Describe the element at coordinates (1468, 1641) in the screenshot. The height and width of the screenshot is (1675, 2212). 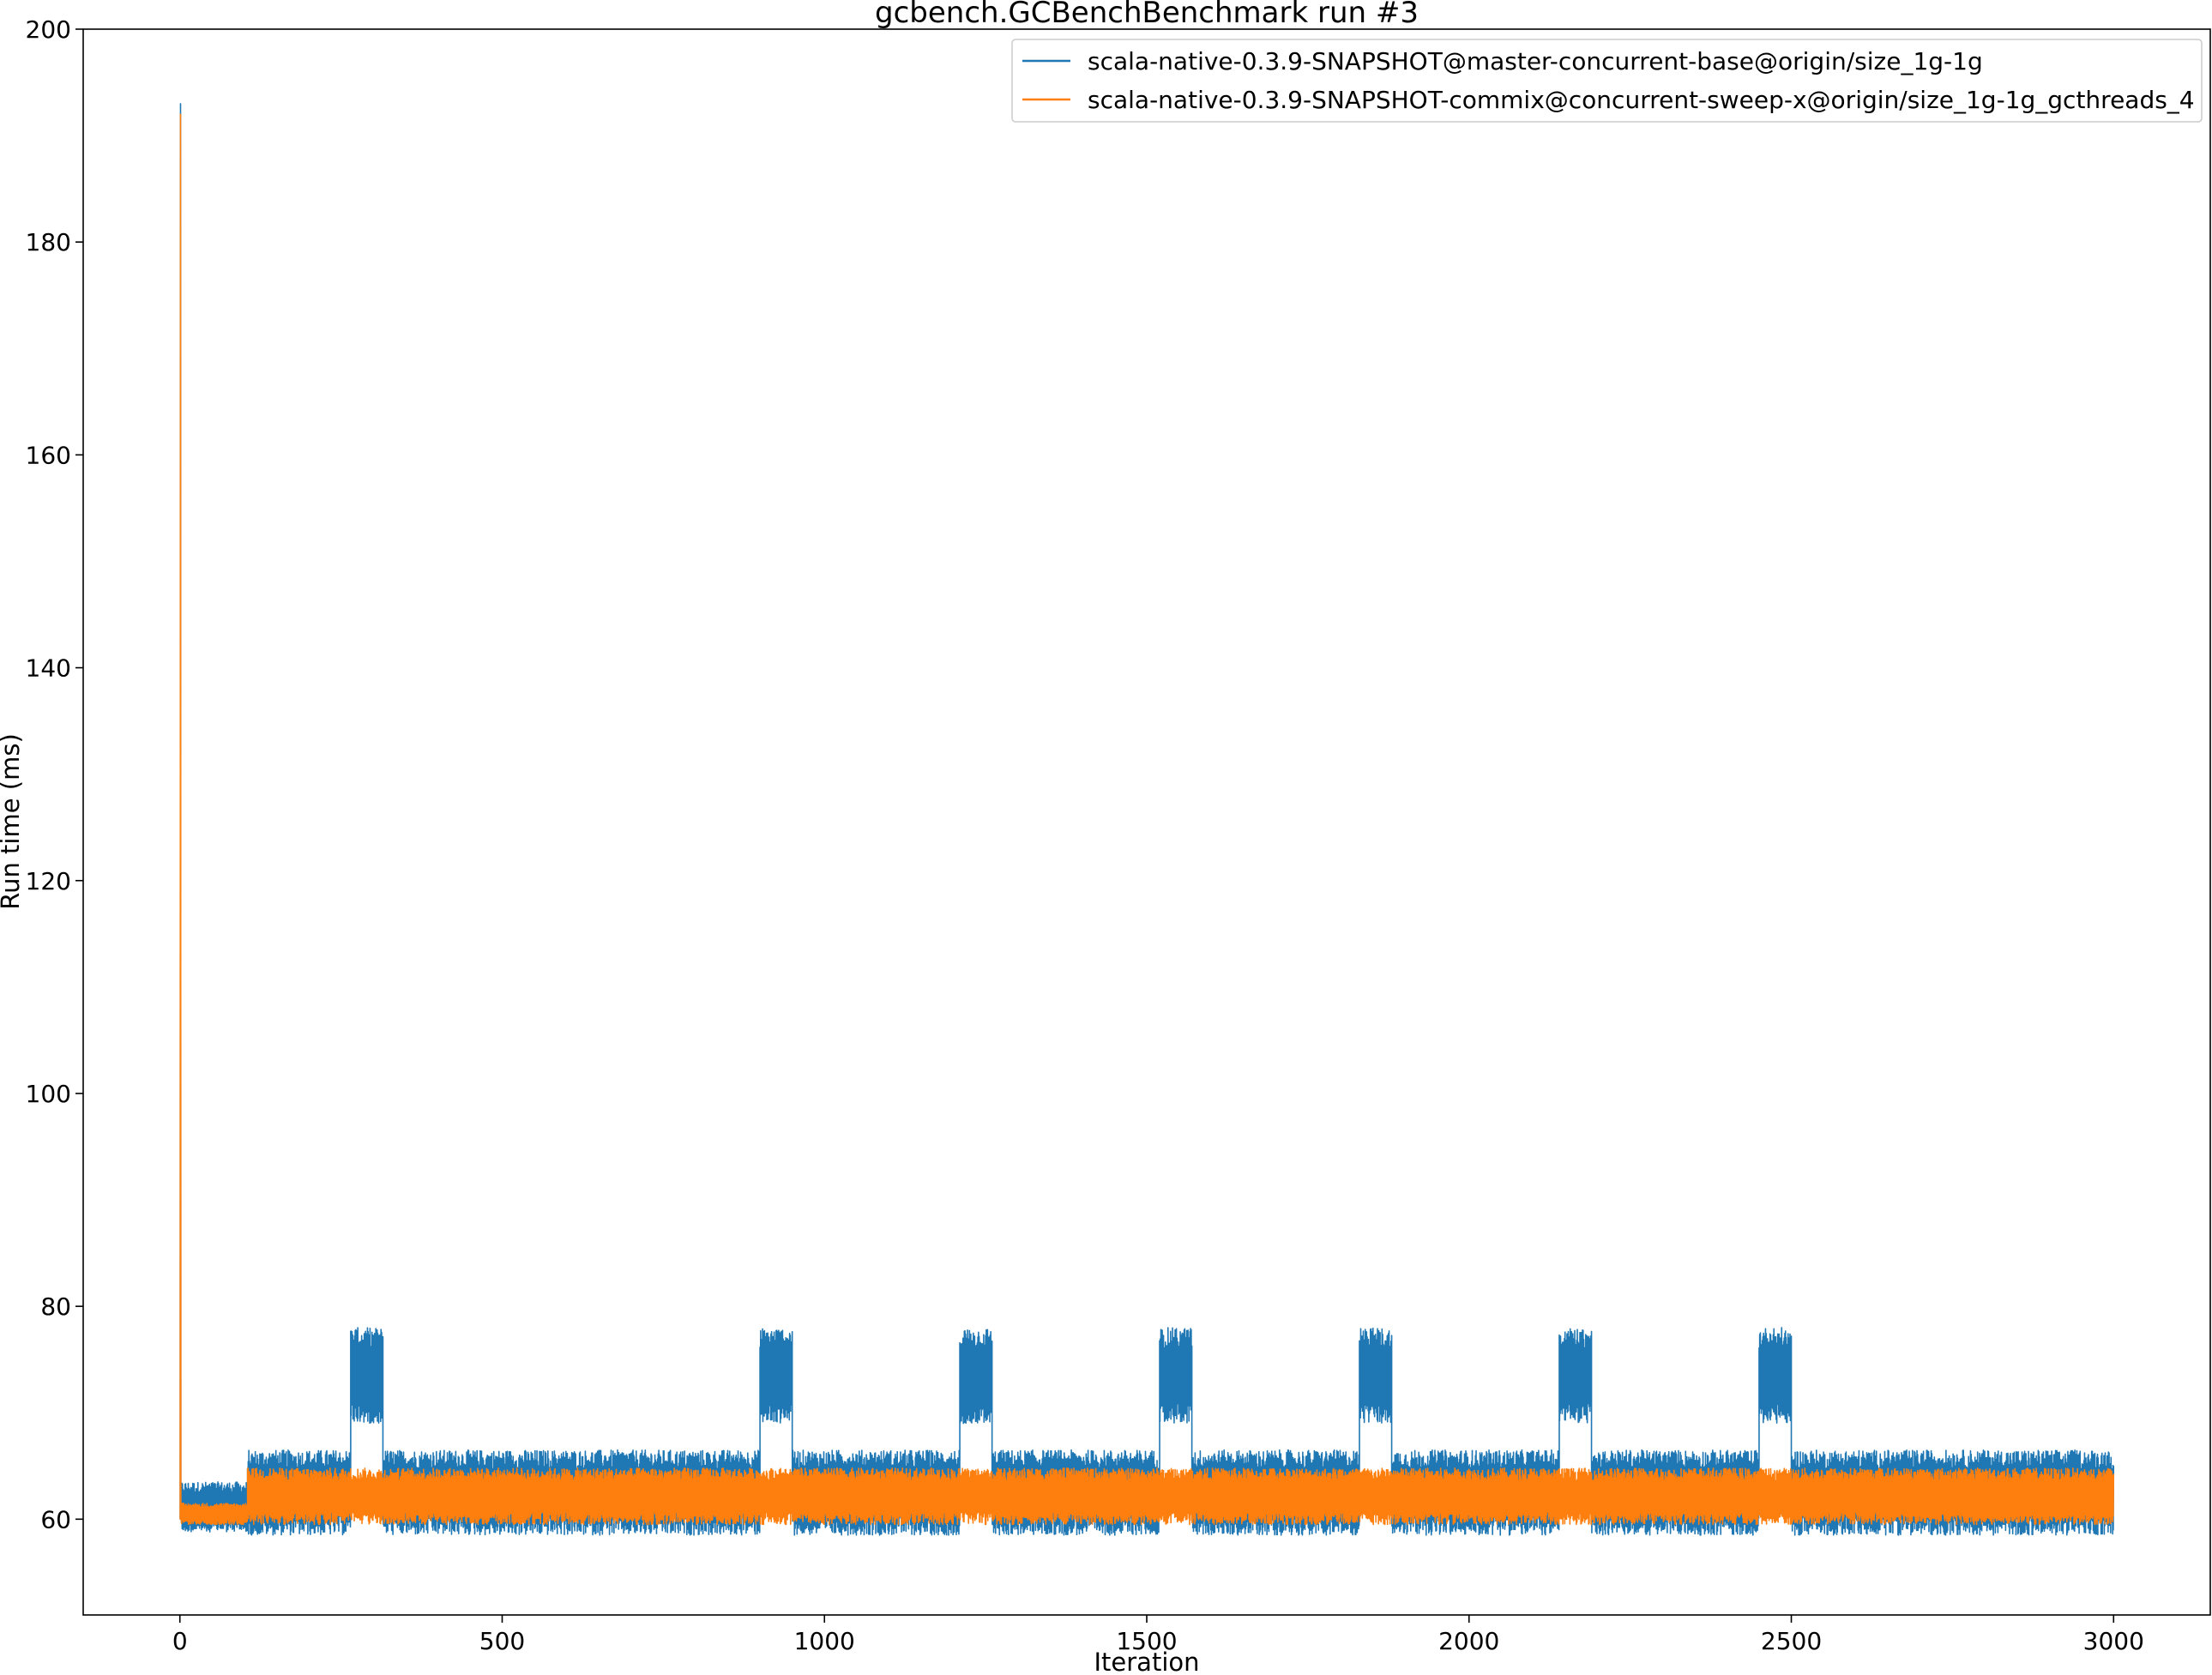
I see `x-tick-label-4: 2000` at that location.